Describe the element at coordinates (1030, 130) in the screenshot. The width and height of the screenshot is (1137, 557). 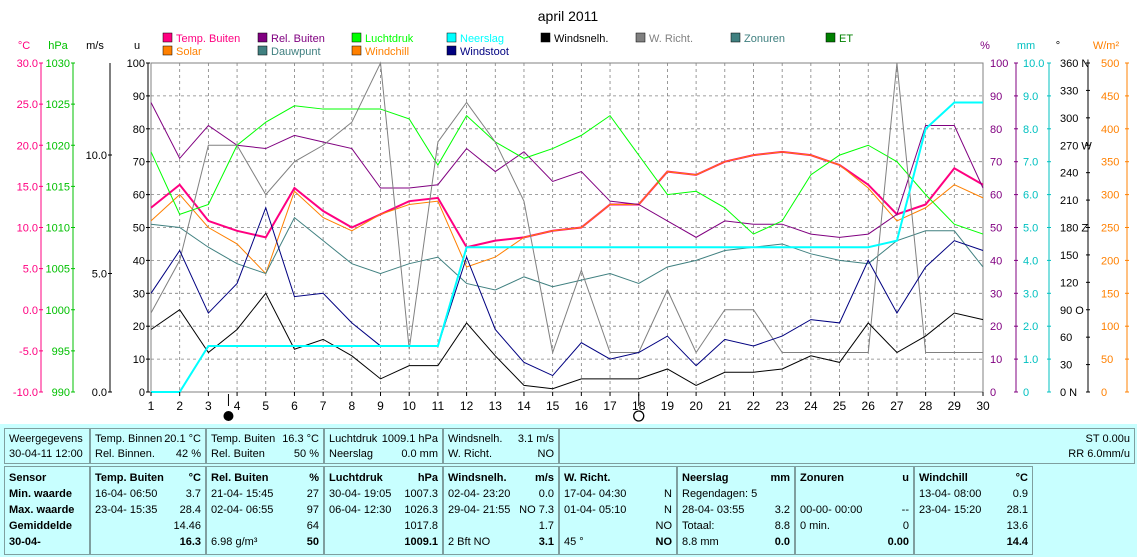
I see `axis-tick-label: 8.0` at that location.